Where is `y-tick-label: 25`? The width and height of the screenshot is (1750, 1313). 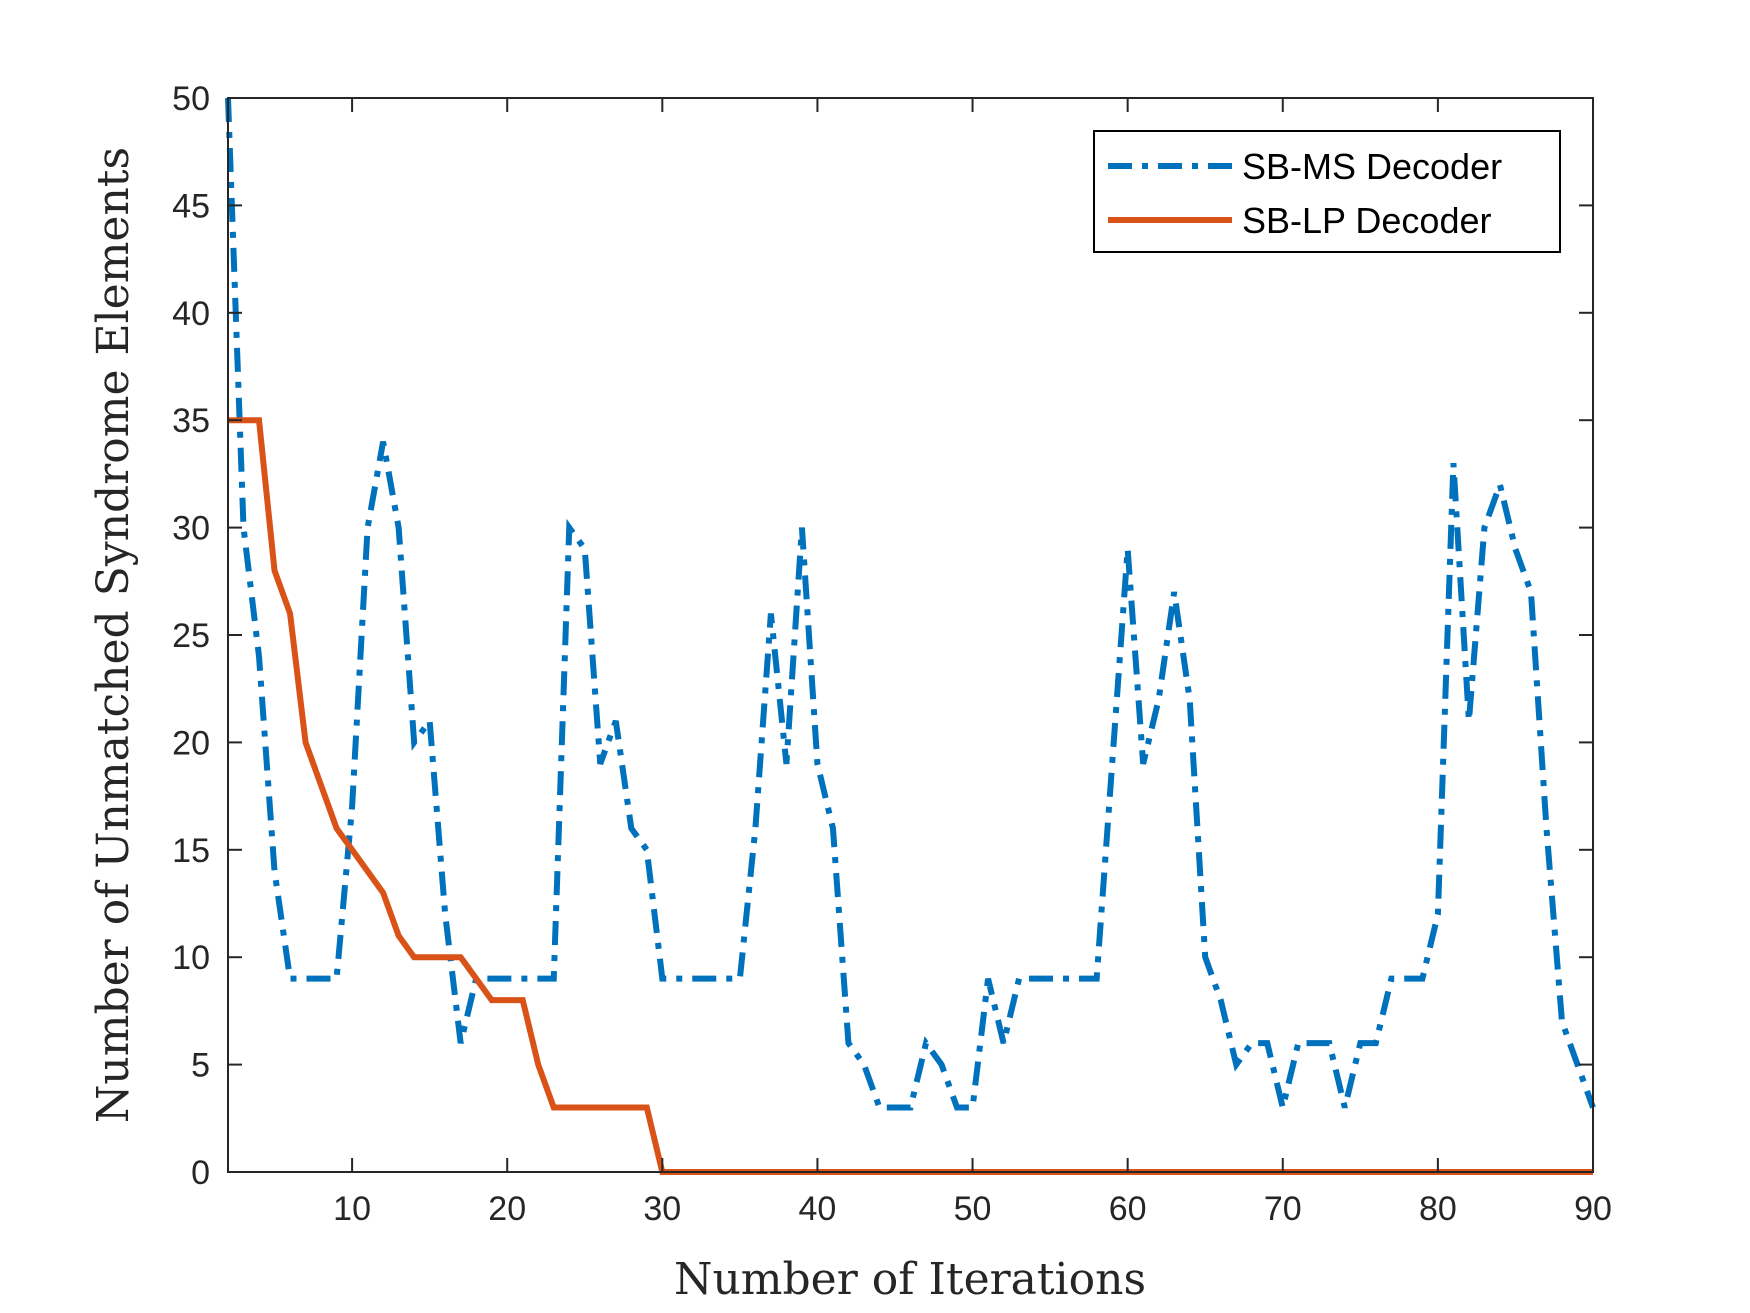 y-tick-label: 25 is located at coordinates (191, 636).